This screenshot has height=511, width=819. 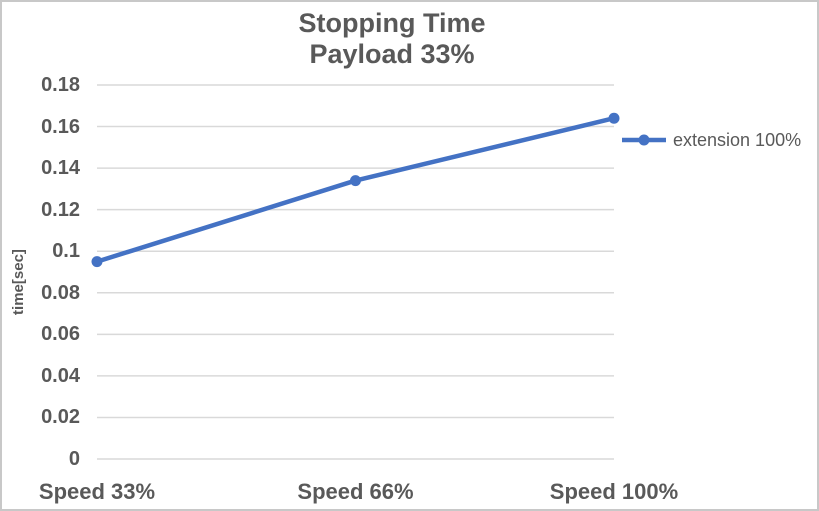 I want to click on y-tick-label: 0.06, so click(x=60, y=334).